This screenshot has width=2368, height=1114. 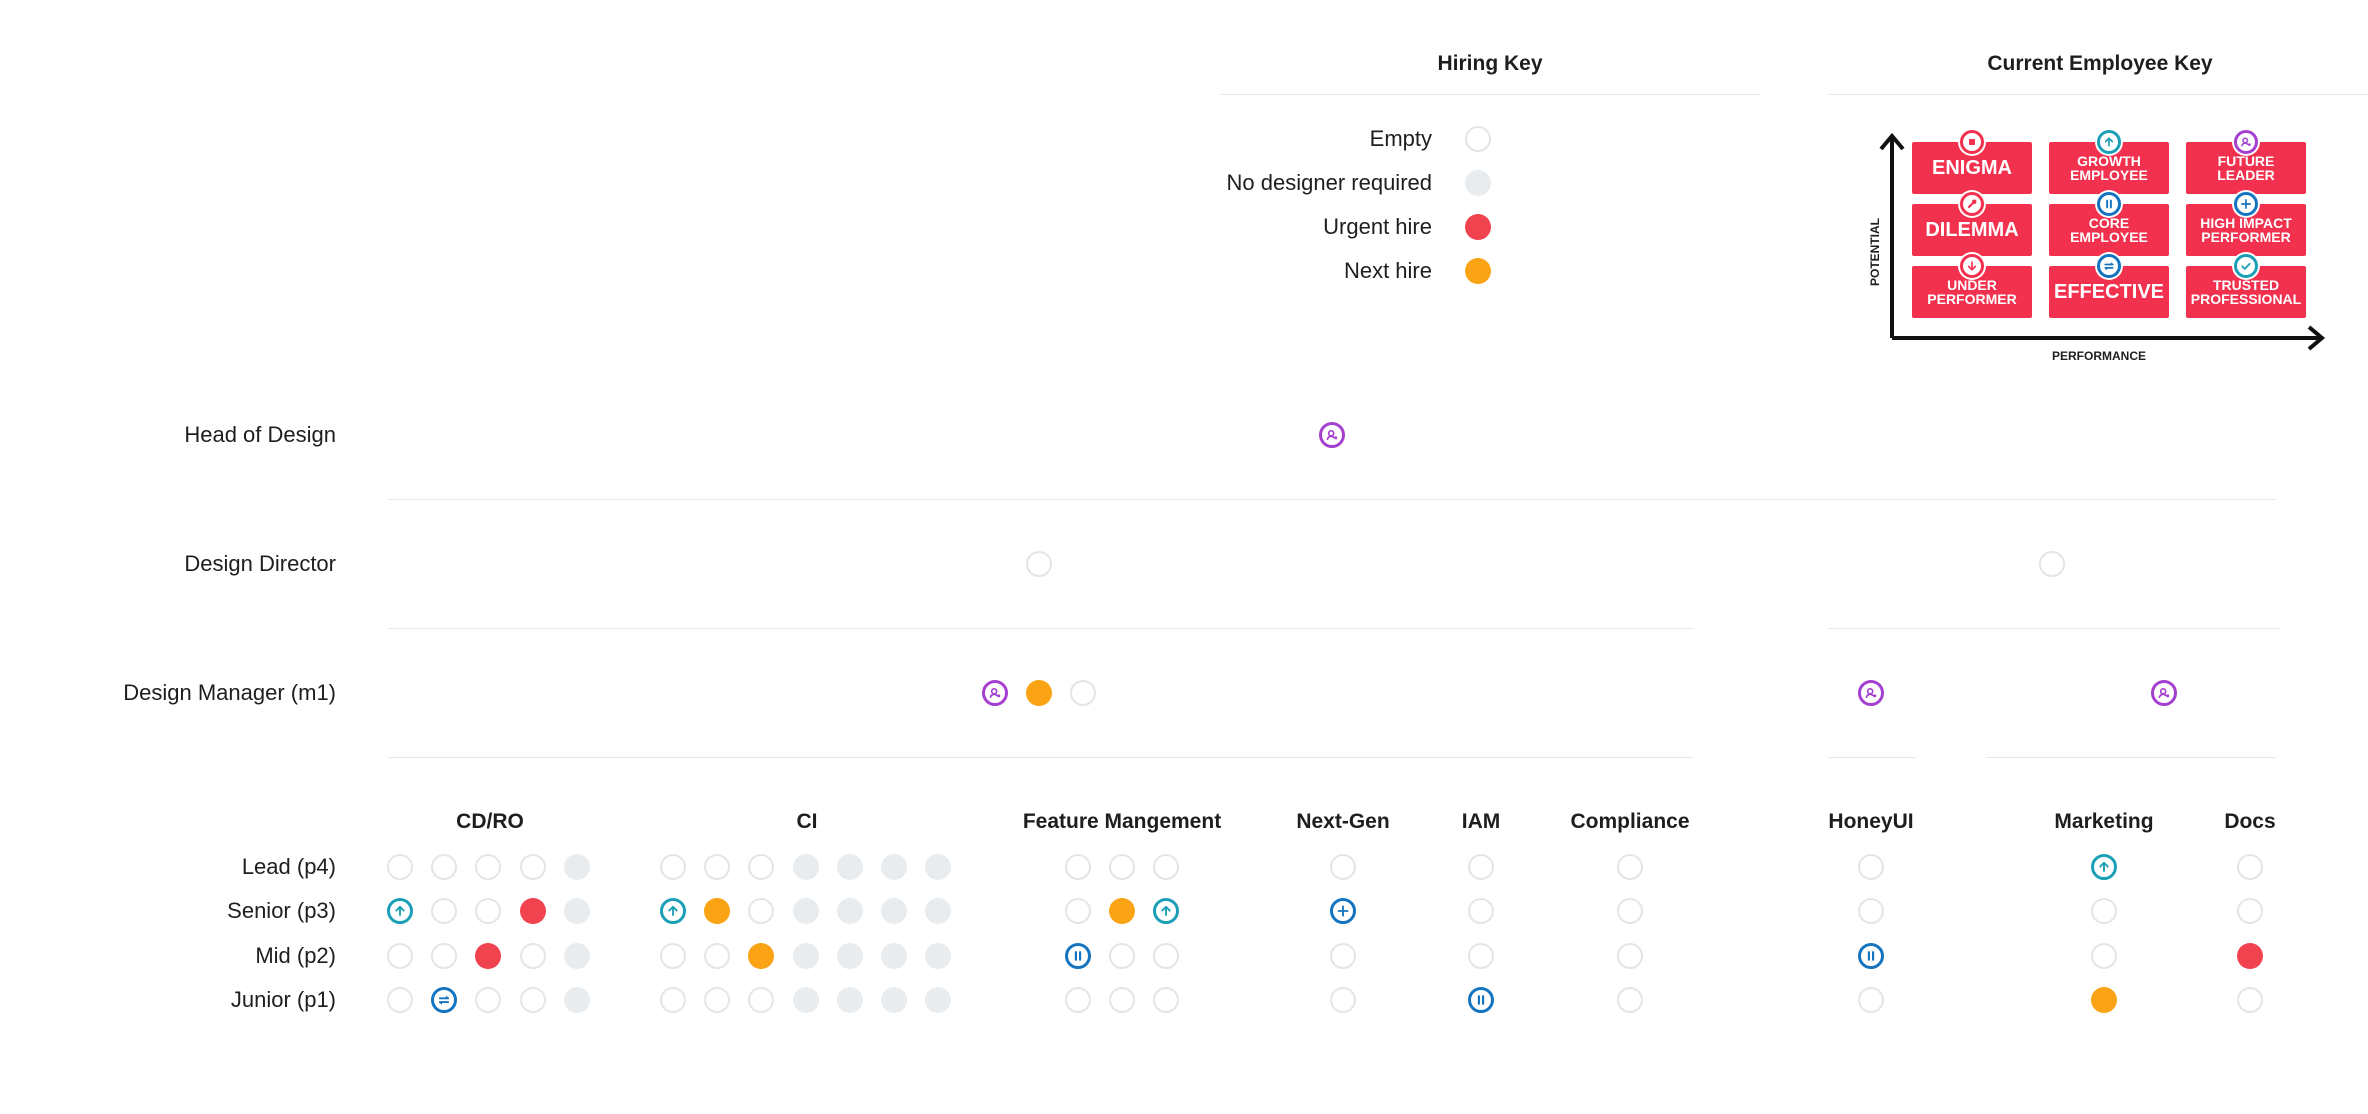 What do you see at coordinates (1871, 821) in the screenshot?
I see `team-label: HoneyUI` at bounding box center [1871, 821].